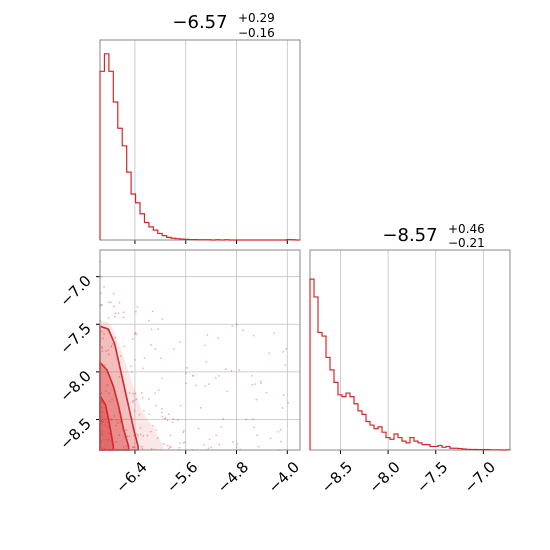  I want to click on y-tick-label: −8.0, so click(75, 386).